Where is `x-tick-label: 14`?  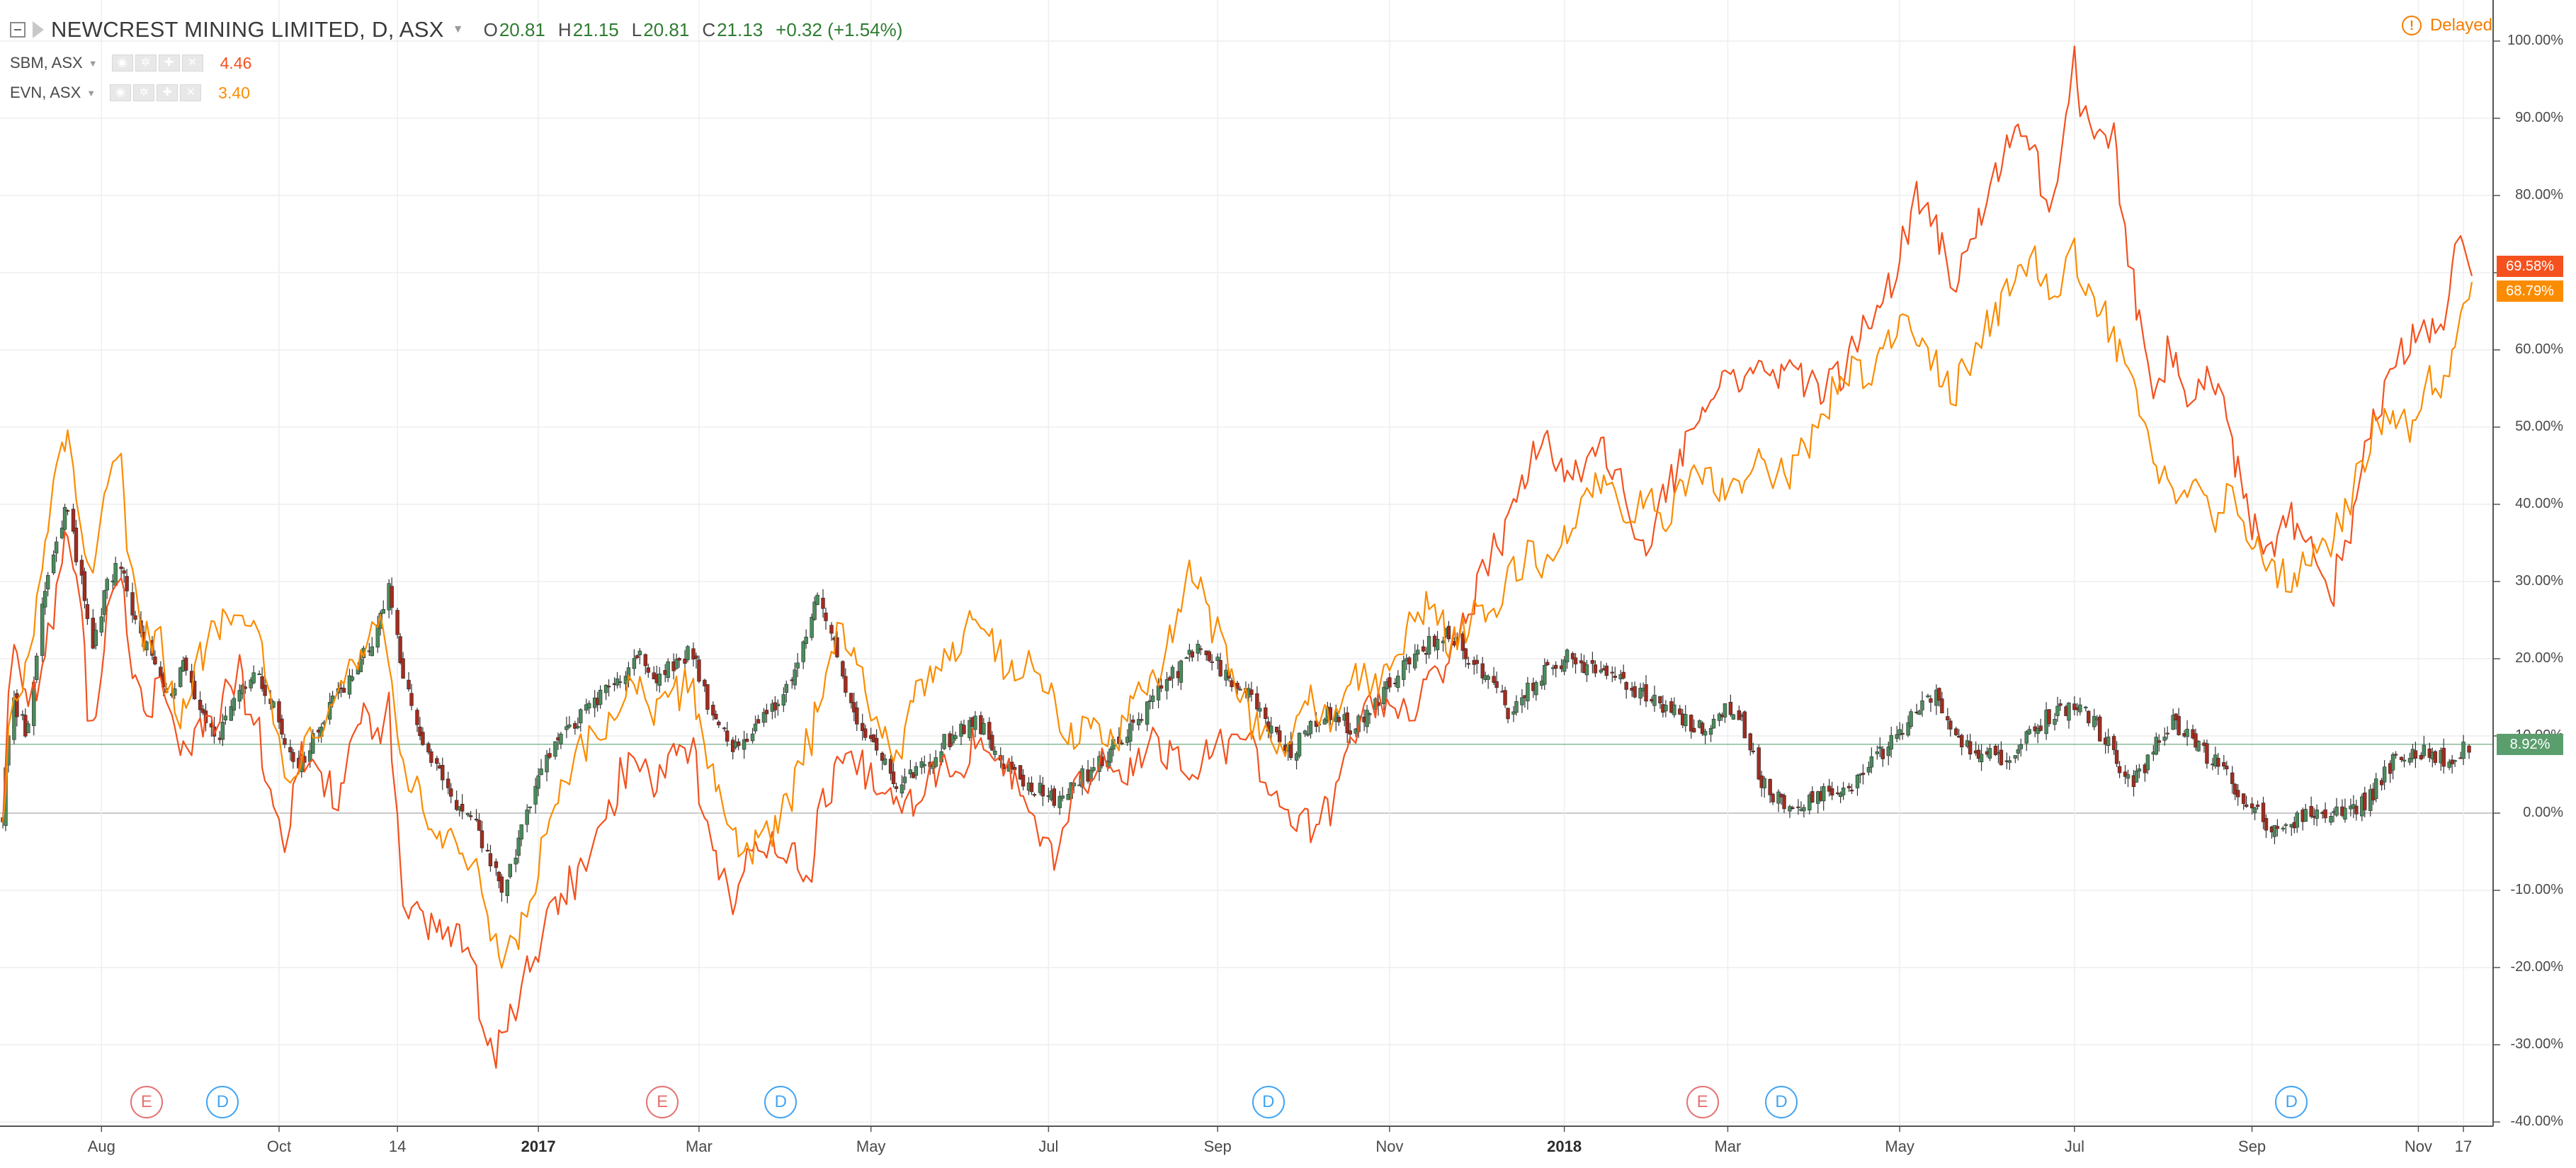
x-tick-label: 14 is located at coordinates (397, 1147).